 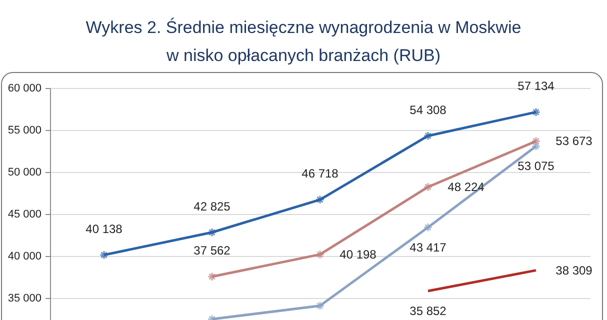 What do you see at coordinates (320, 173) in the screenshot?
I see `data-label: 46 718` at bounding box center [320, 173].